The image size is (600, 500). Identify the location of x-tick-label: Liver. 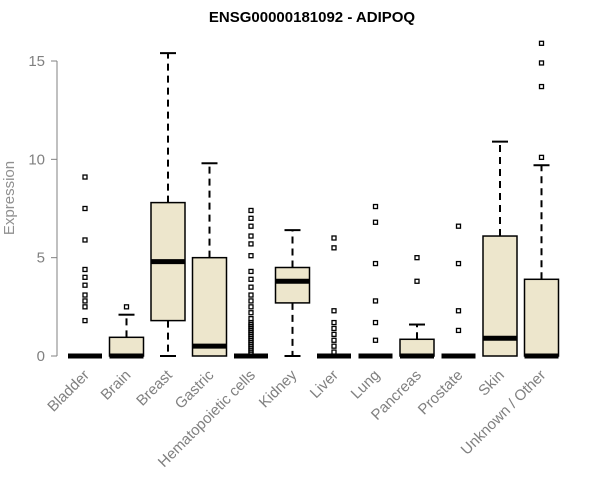
(324, 384).